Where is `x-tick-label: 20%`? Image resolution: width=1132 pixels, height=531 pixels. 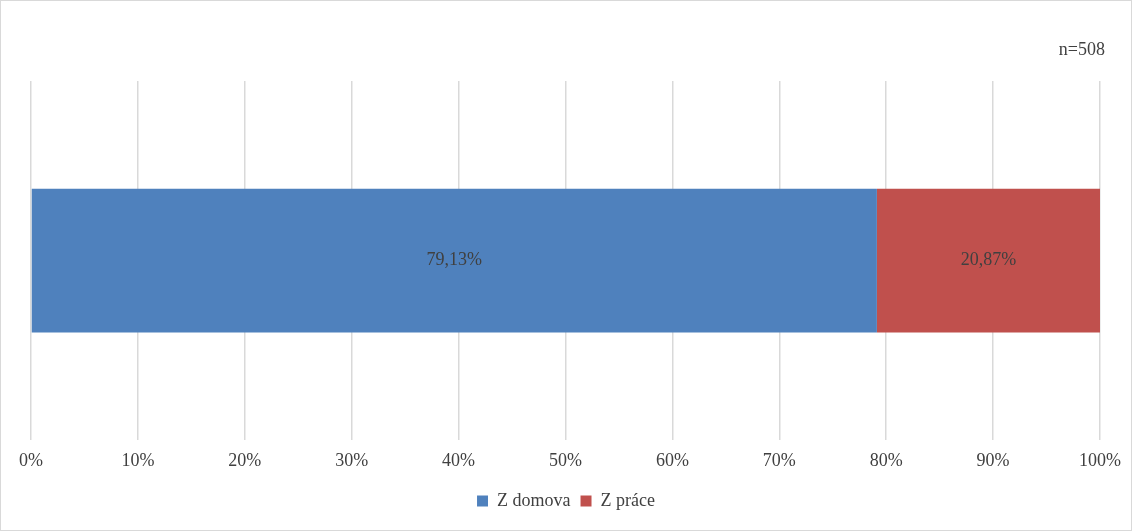 x-tick-label: 20% is located at coordinates (245, 459).